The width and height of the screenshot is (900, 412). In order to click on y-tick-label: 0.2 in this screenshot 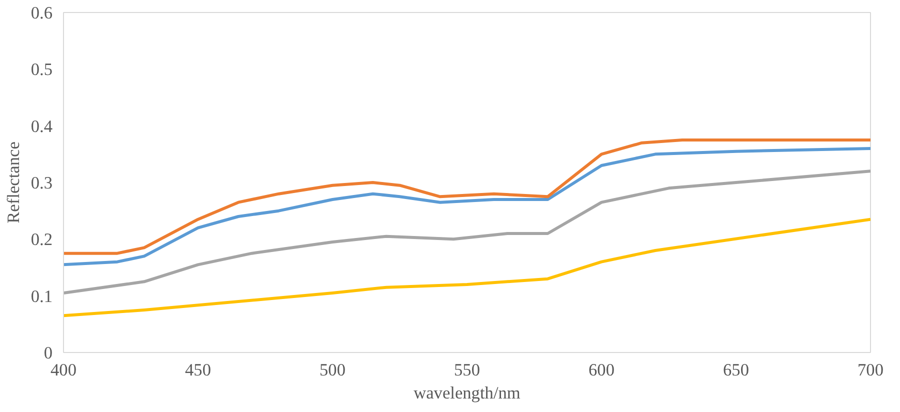, I will do `click(41, 240)`.